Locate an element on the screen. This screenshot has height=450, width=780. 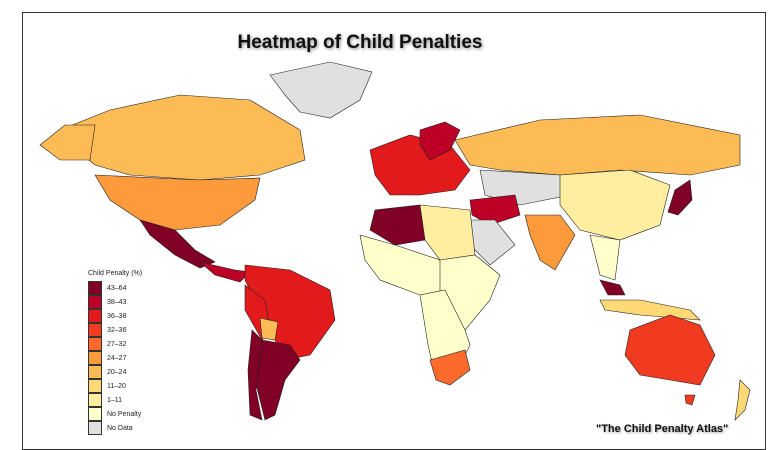
region-paraguay is located at coordinates (269, 329).